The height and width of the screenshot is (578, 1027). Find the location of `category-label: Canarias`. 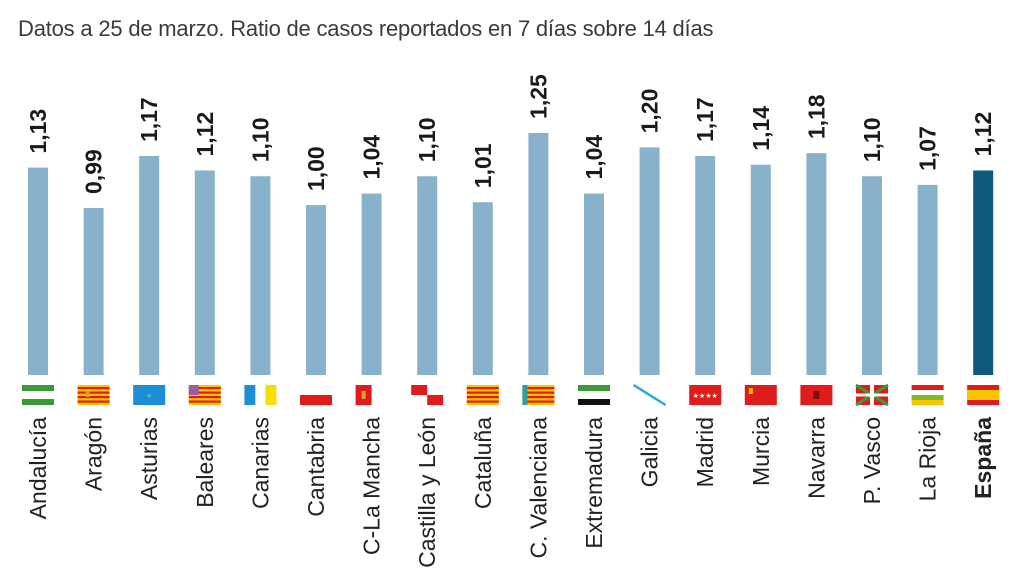

category-label: Canarias is located at coordinates (260, 463).